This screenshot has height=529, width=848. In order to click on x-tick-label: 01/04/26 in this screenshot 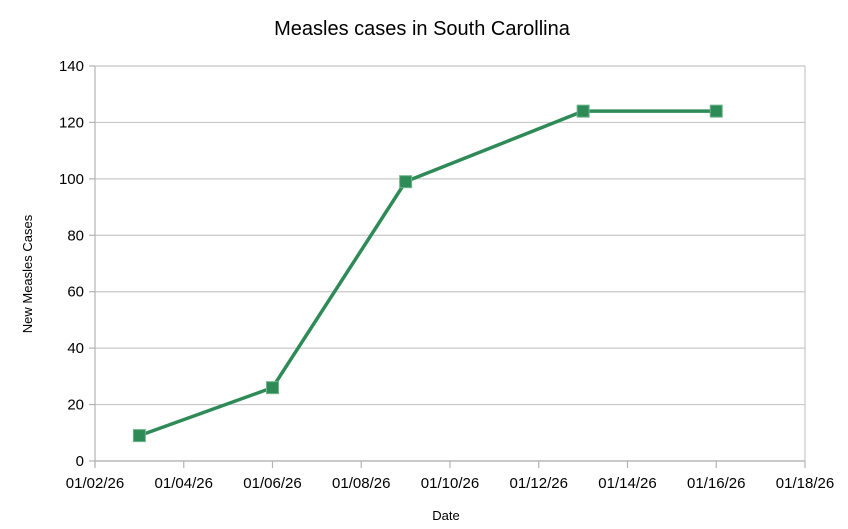, I will do `click(184, 483)`.